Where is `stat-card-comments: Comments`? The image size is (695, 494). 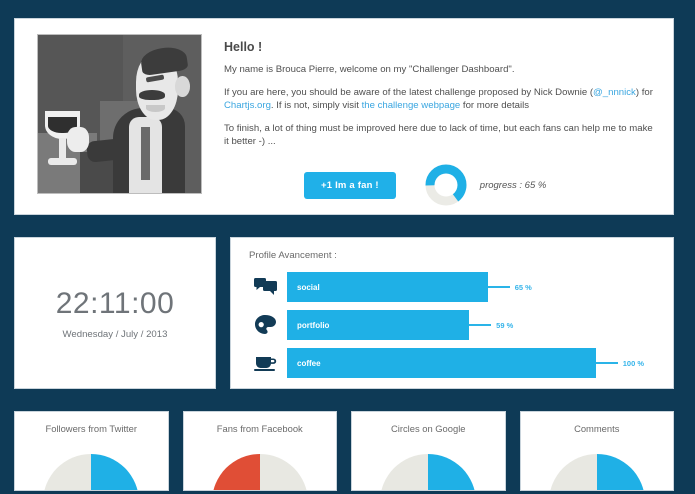 stat-card-comments: Comments is located at coordinates (596, 451).